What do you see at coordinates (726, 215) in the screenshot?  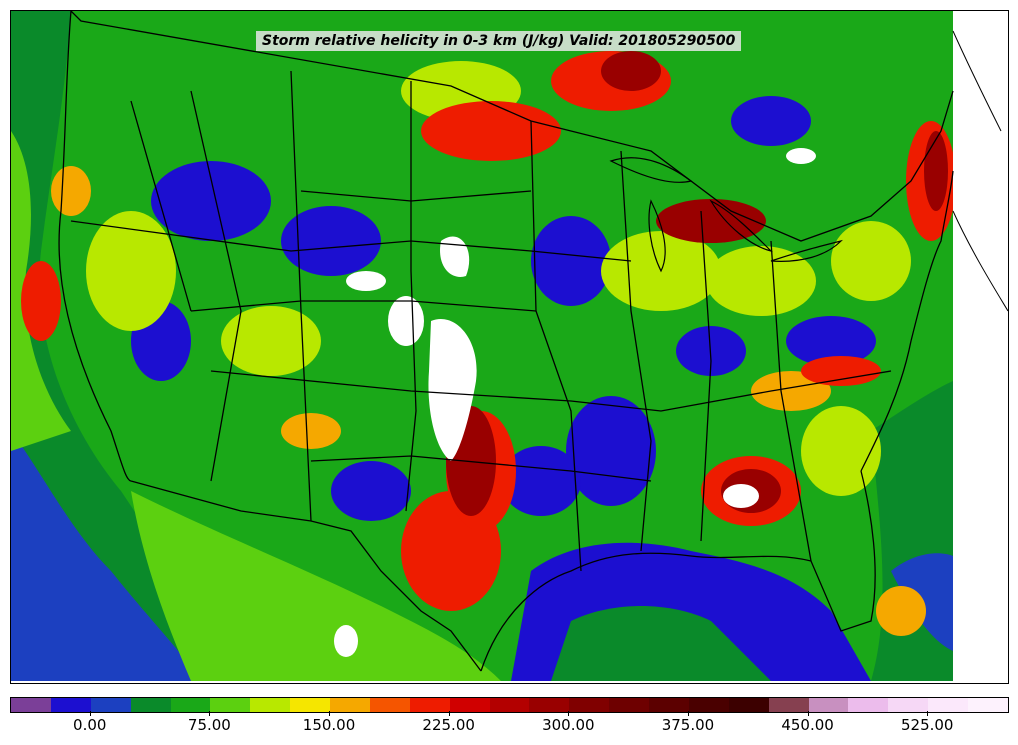 I see `great-lakes` at bounding box center [726, 215].